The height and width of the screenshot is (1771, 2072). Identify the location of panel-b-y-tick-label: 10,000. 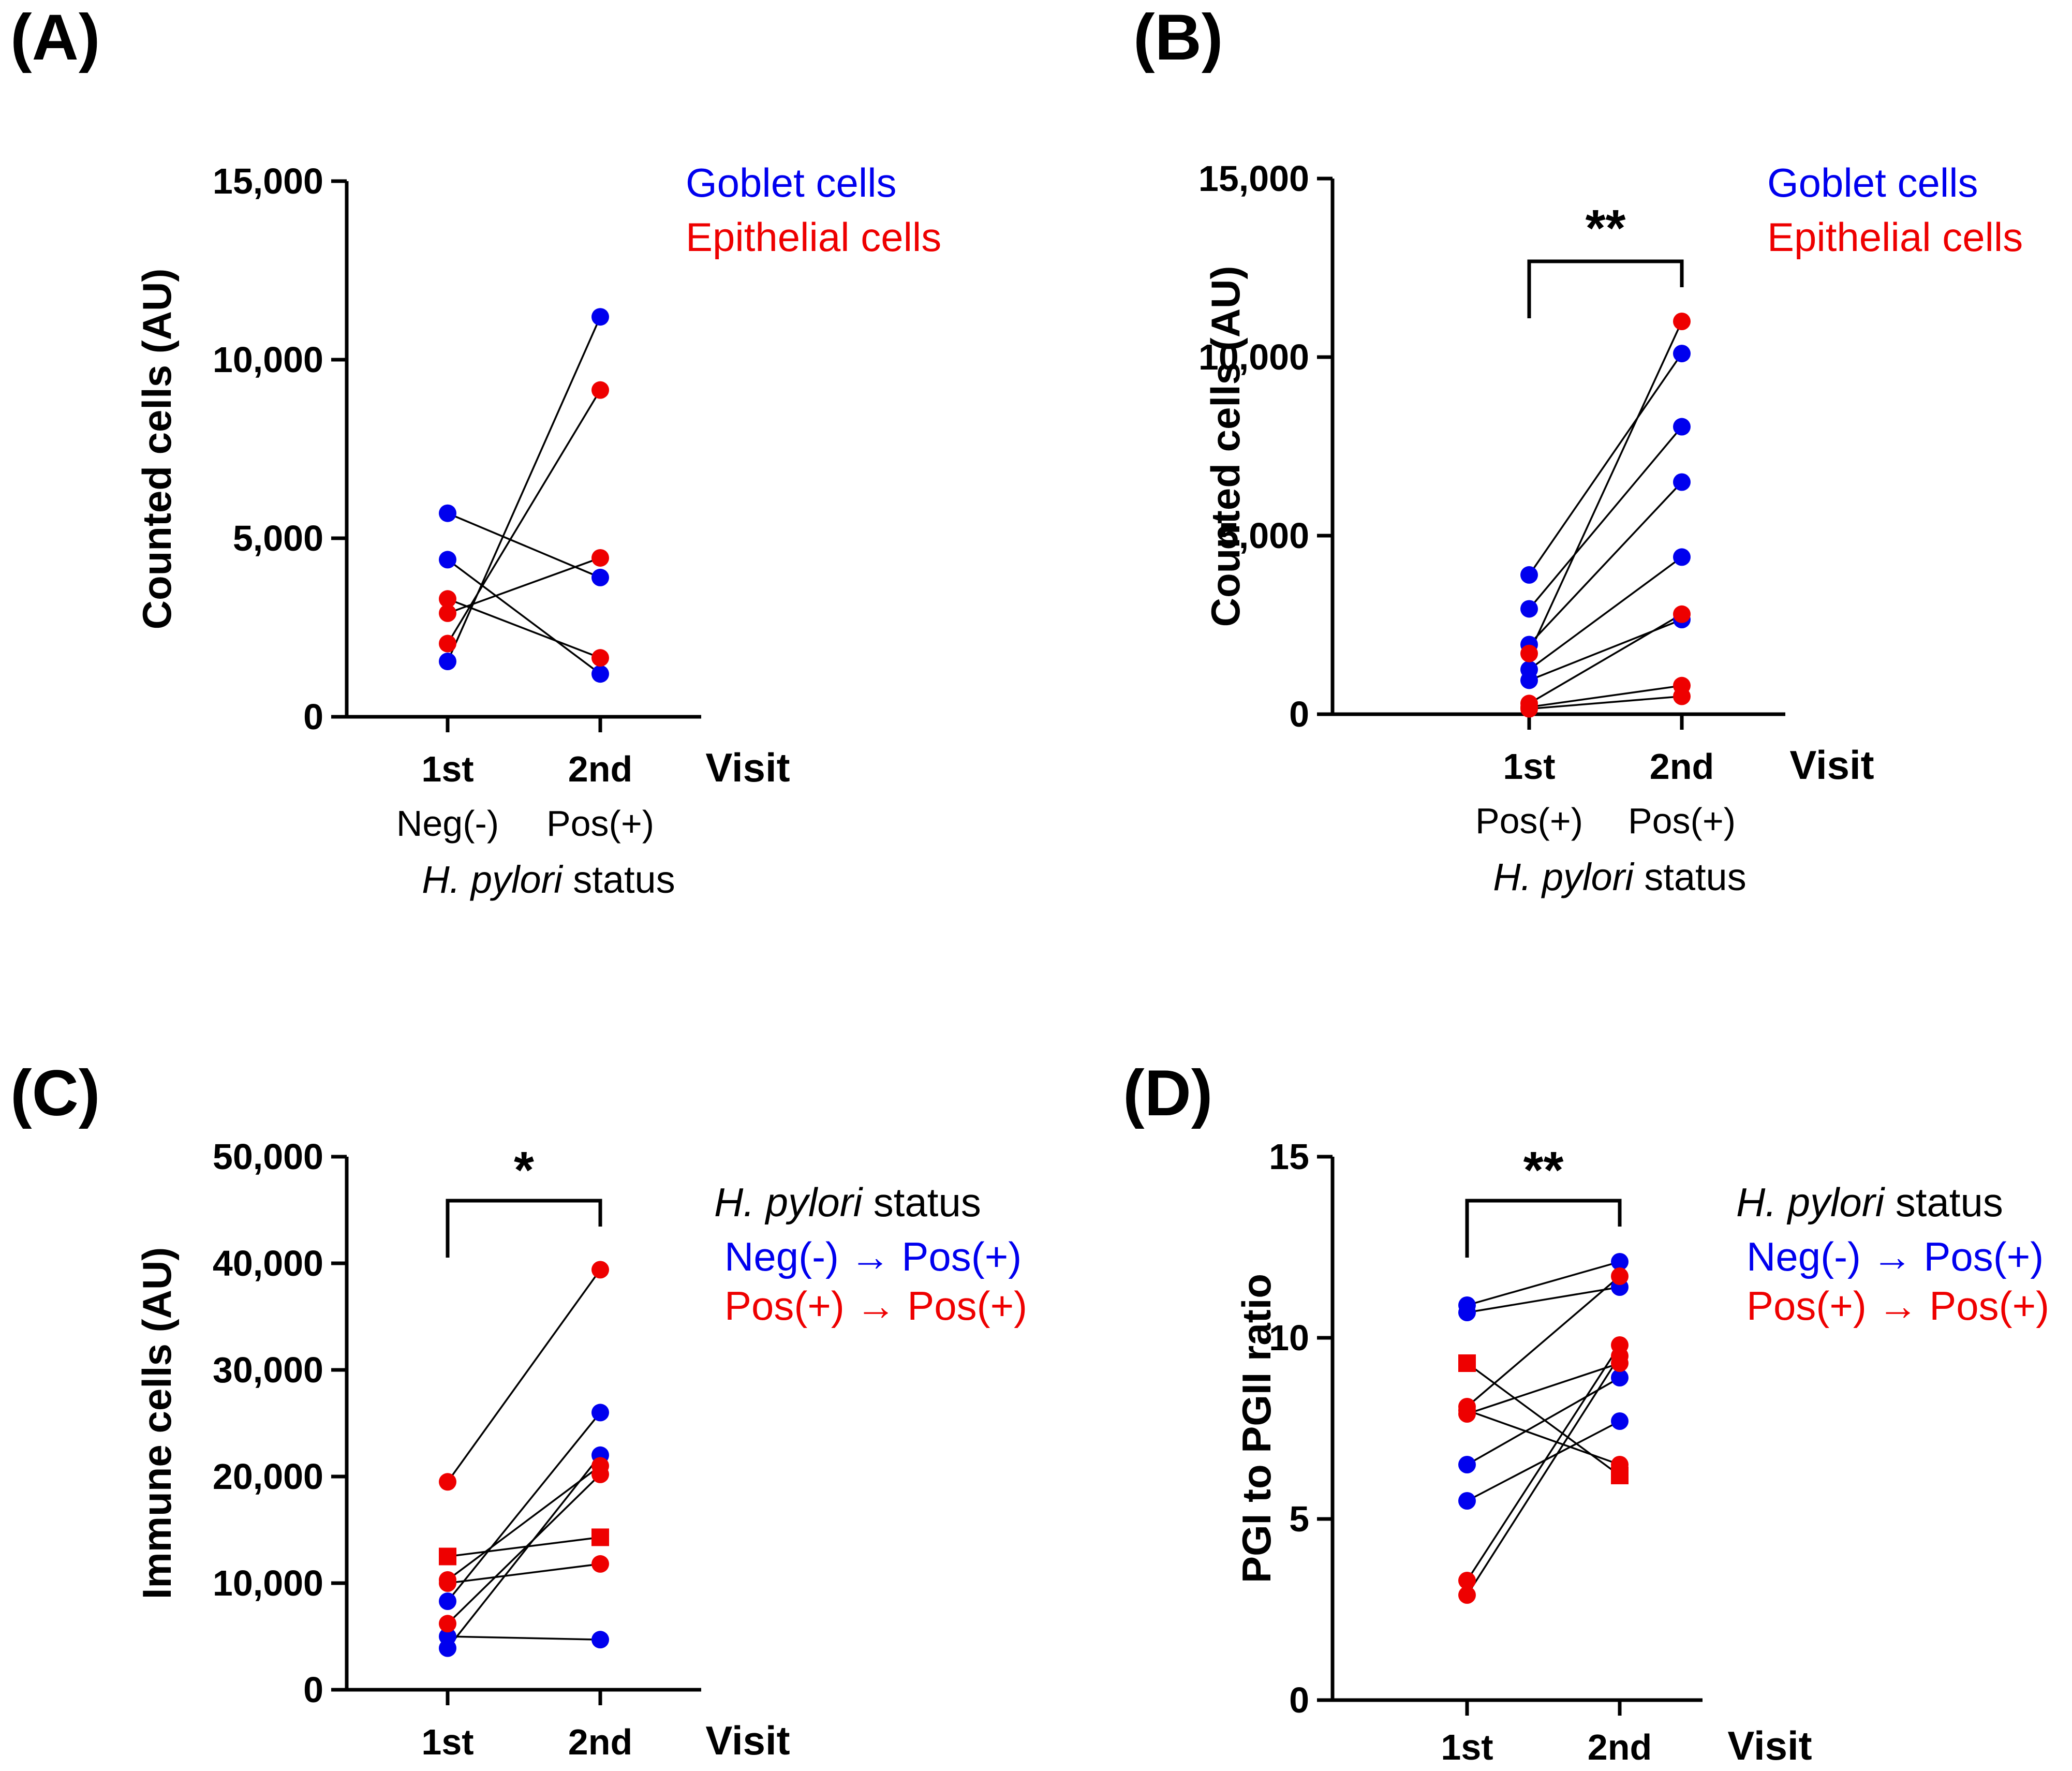
(1253, 357).